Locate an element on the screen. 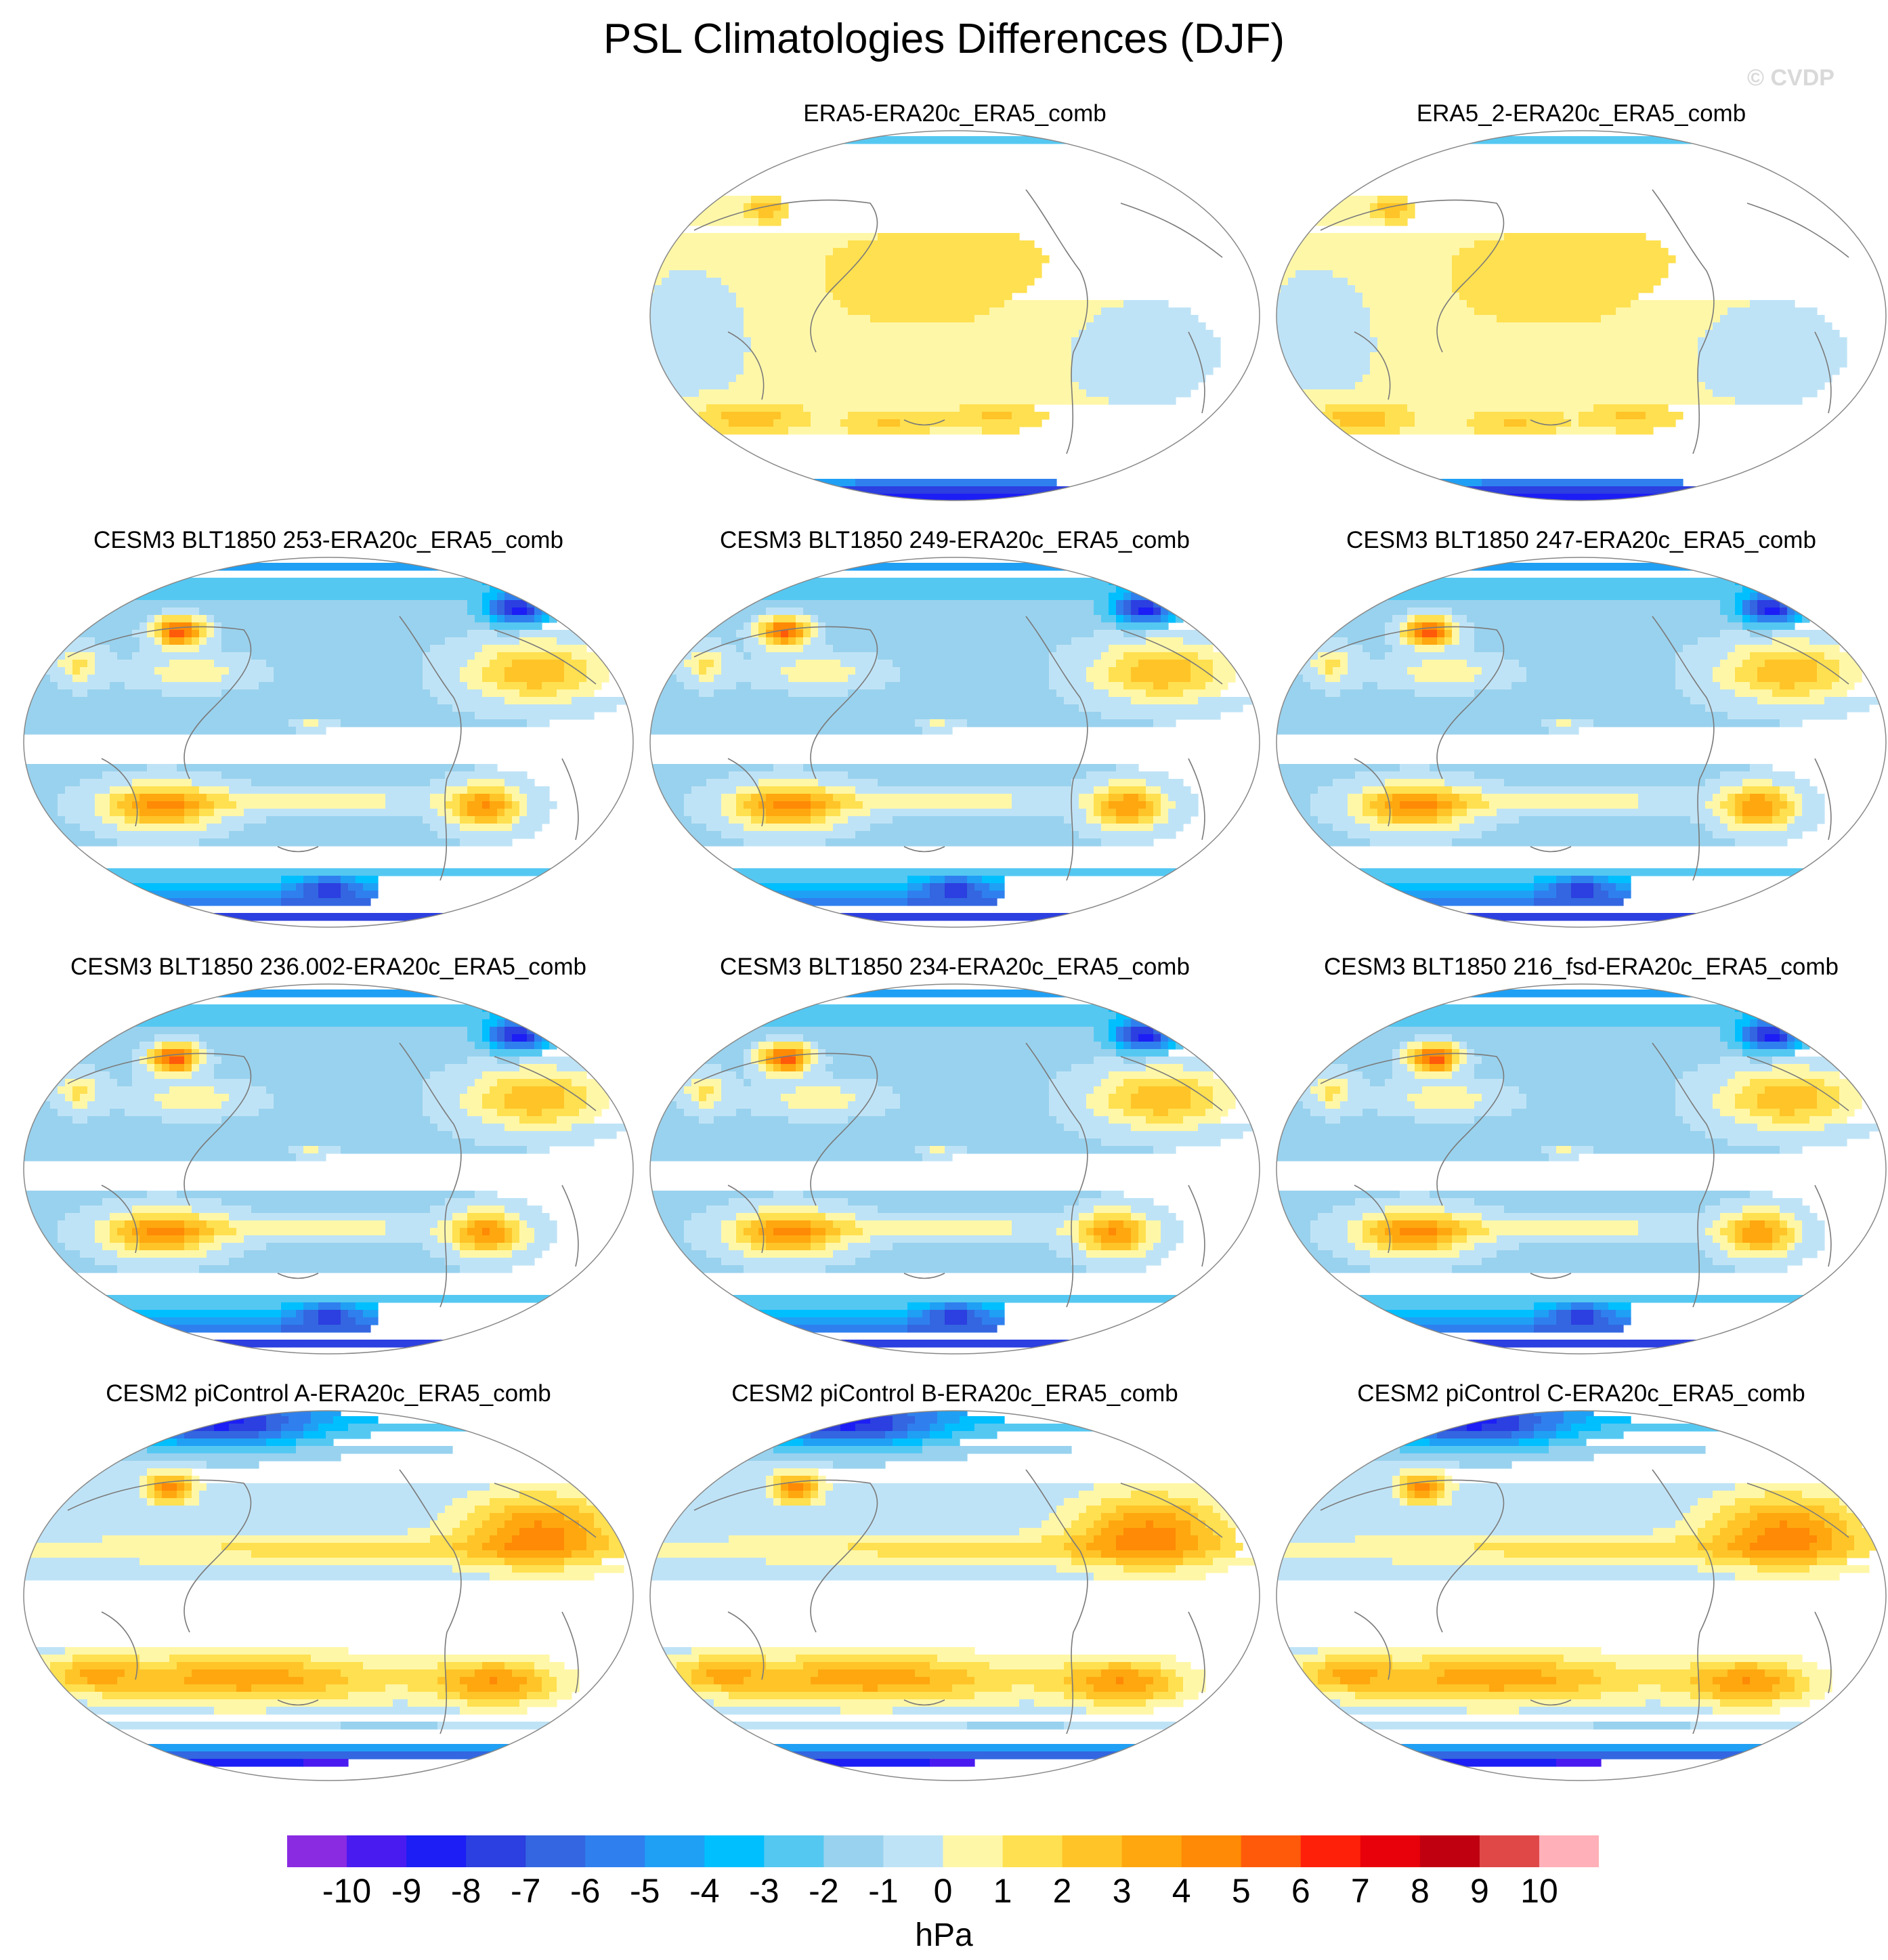 This screenshot has height=1960, width=1888. colorbar-tick-label: -3 is located at coordinates (764, 1891).